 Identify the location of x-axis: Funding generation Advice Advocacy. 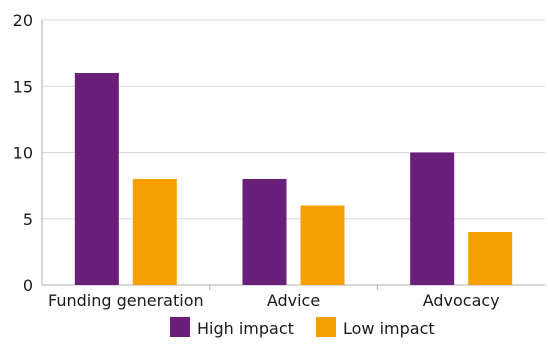
(274, 297).